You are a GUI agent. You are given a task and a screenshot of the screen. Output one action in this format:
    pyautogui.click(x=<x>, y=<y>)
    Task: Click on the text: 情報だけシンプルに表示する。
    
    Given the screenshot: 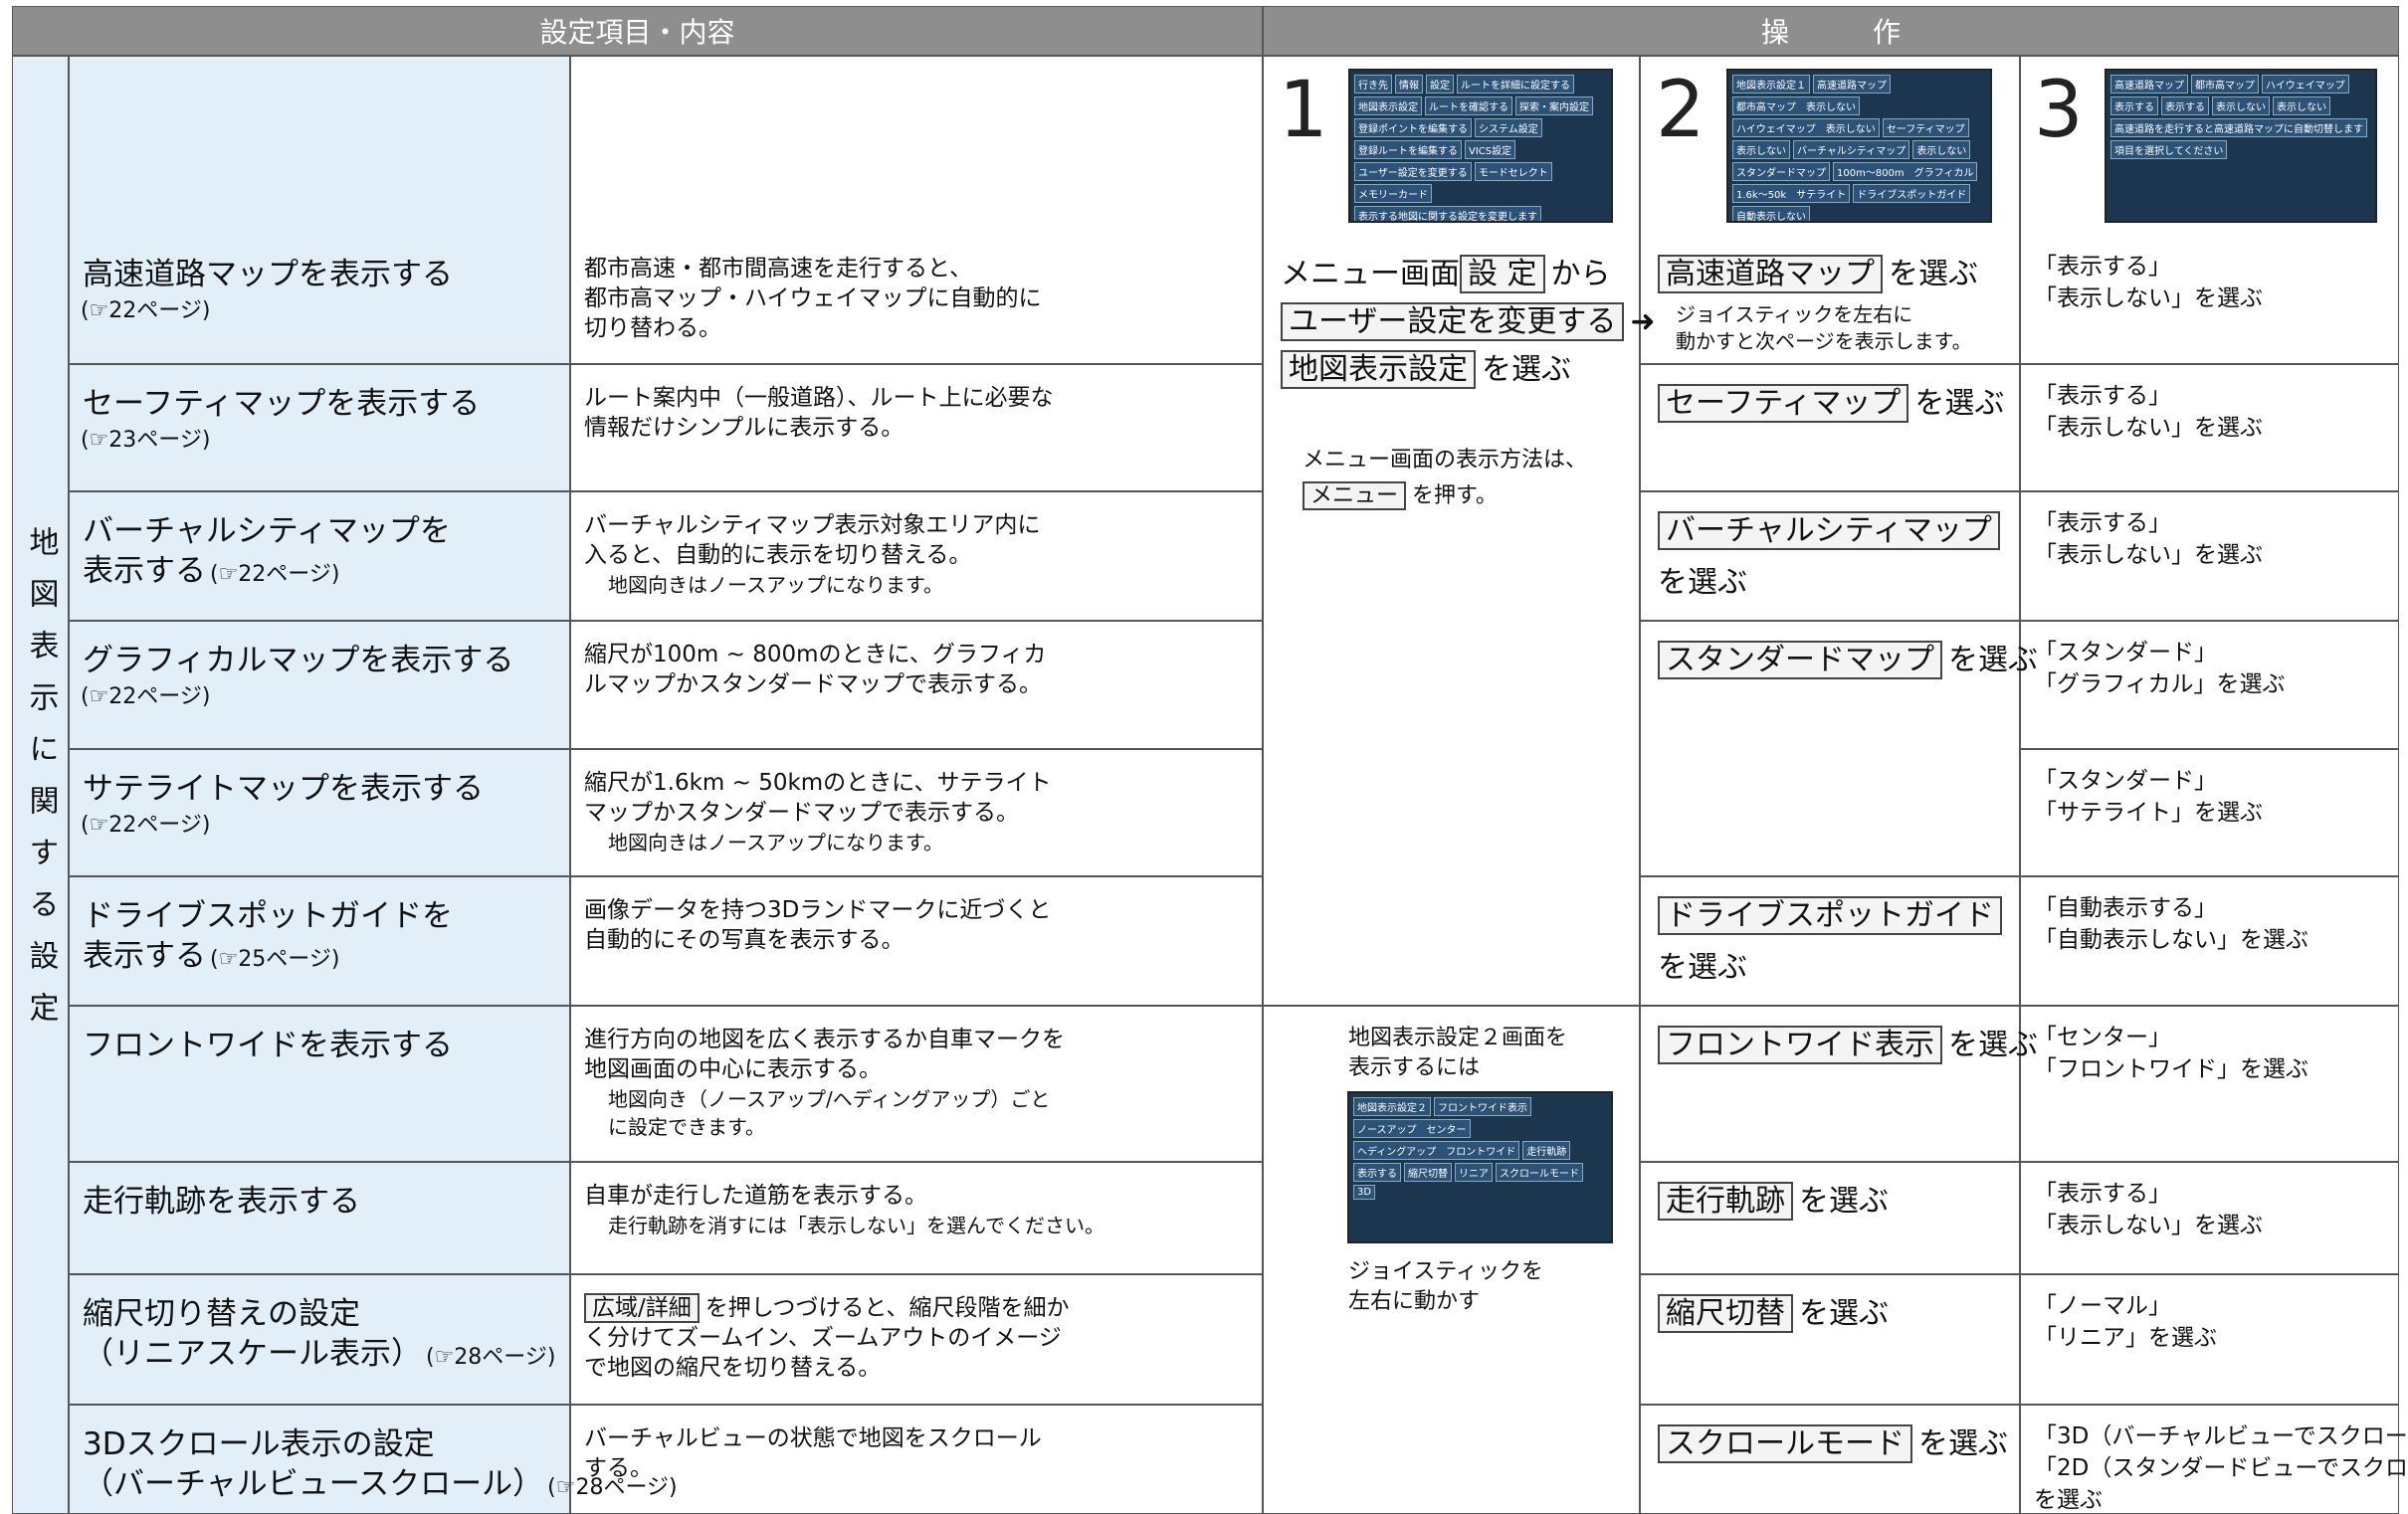 What is the action you would take?
    pyautogui.click(x=744, y=428)
    